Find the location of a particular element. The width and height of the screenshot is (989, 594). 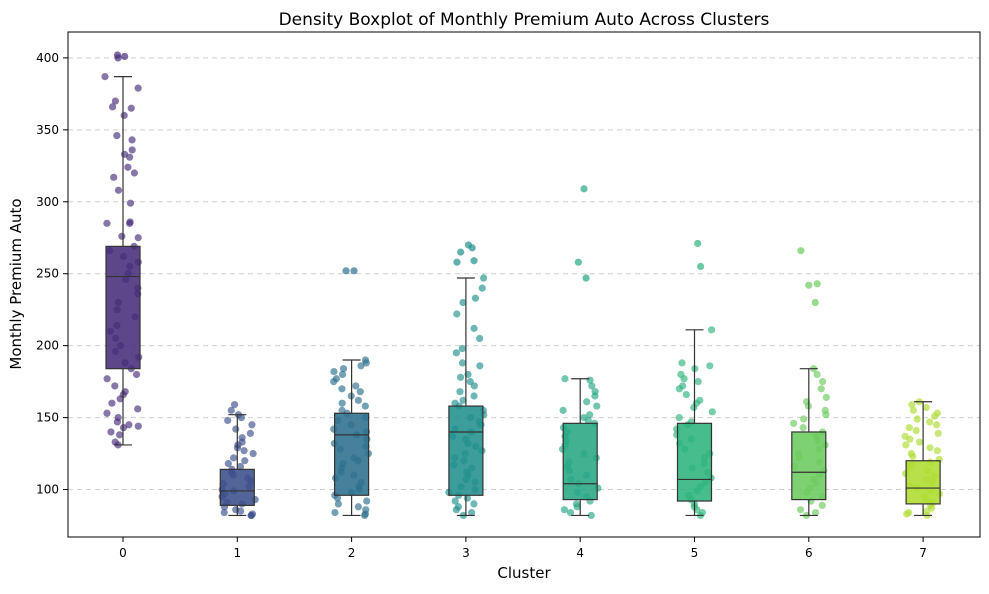

y-tick-label: 100 is located at coordinates (47, 490).